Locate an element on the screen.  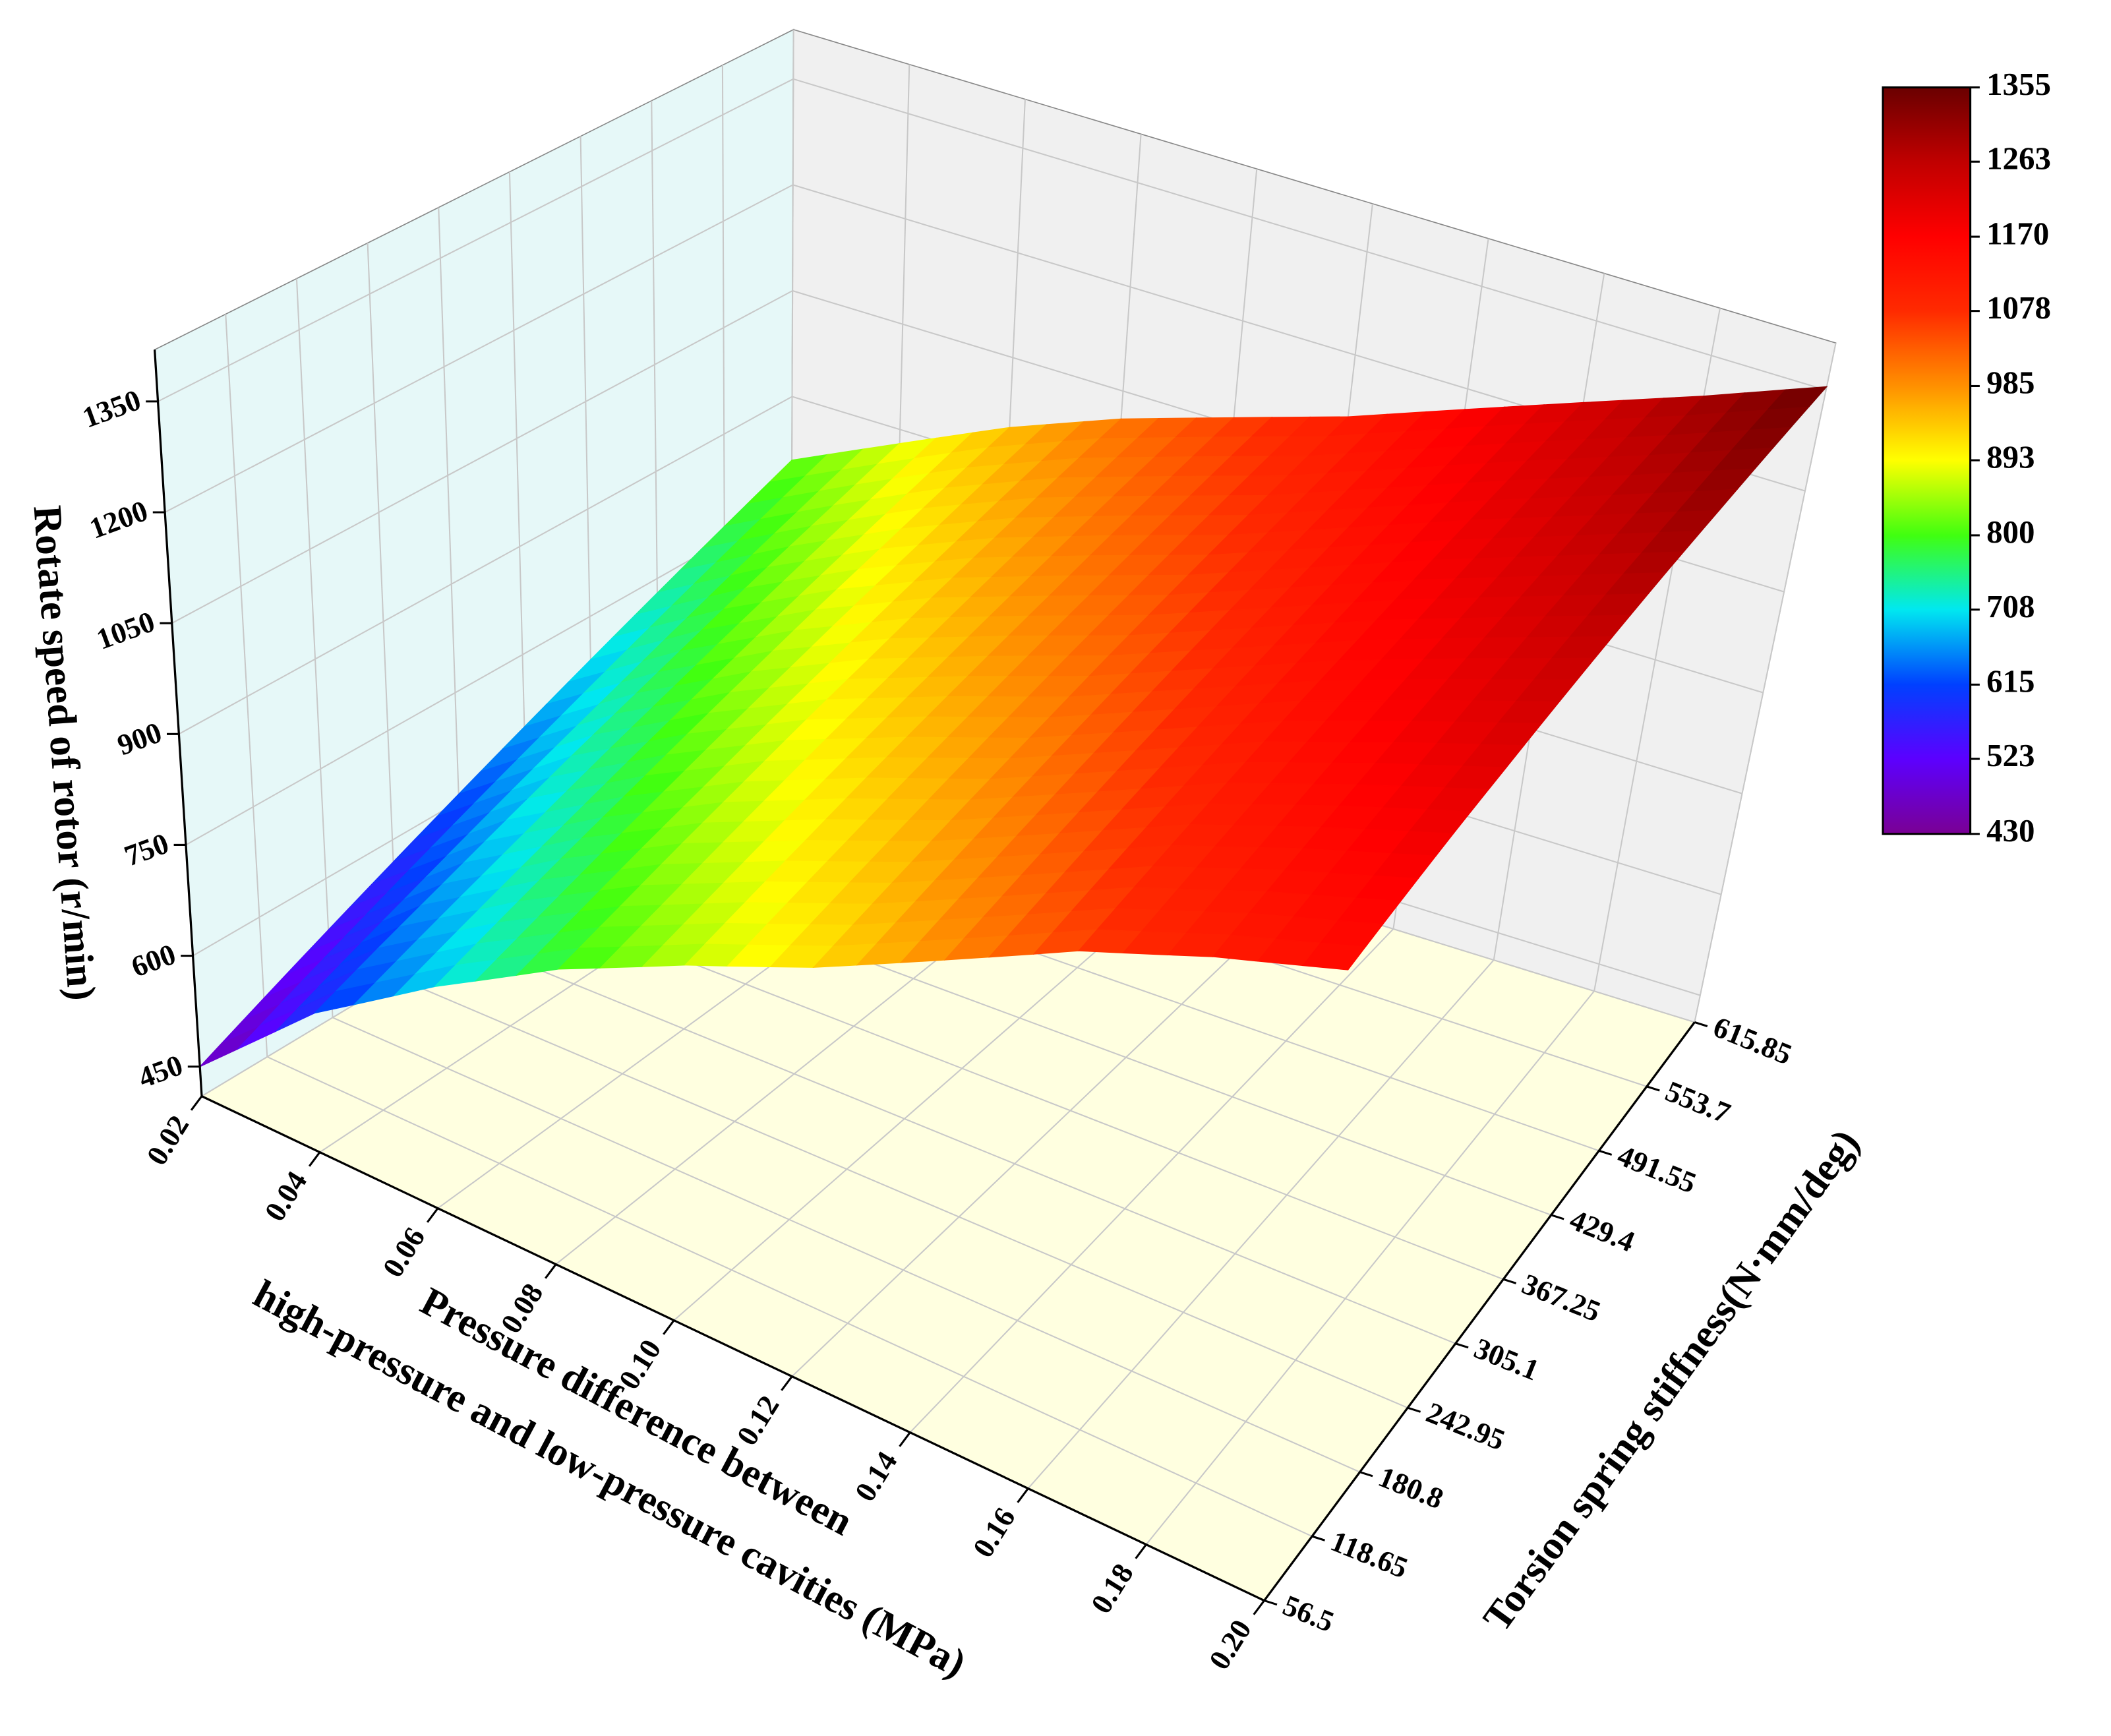
z-tick-label: 1200 is located at coordinates (118, 519).